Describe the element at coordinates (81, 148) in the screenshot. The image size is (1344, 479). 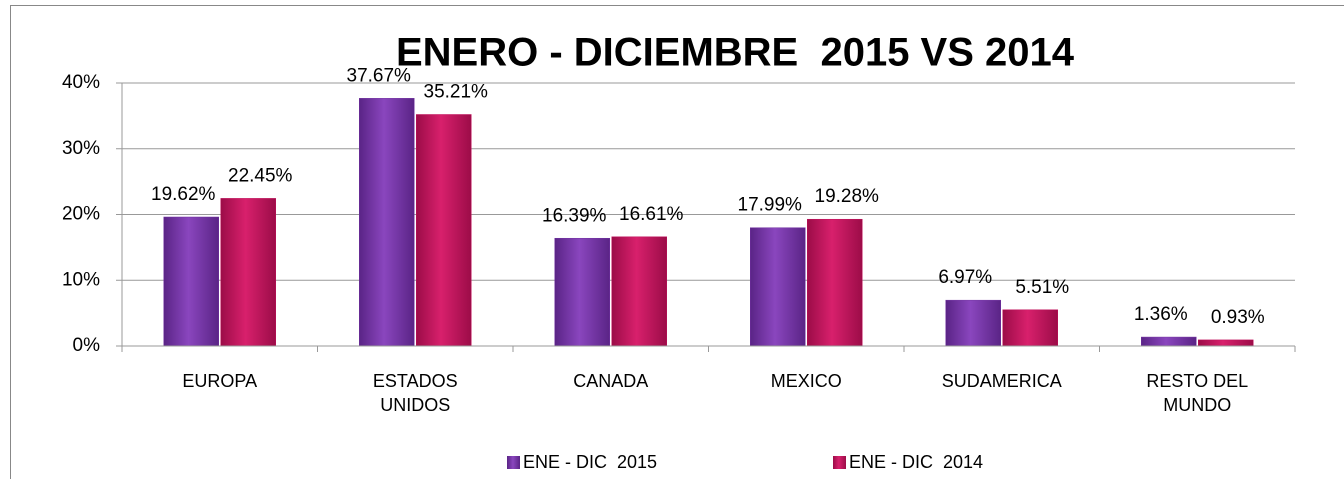
I see `y-tick-label: 30%` at that location.